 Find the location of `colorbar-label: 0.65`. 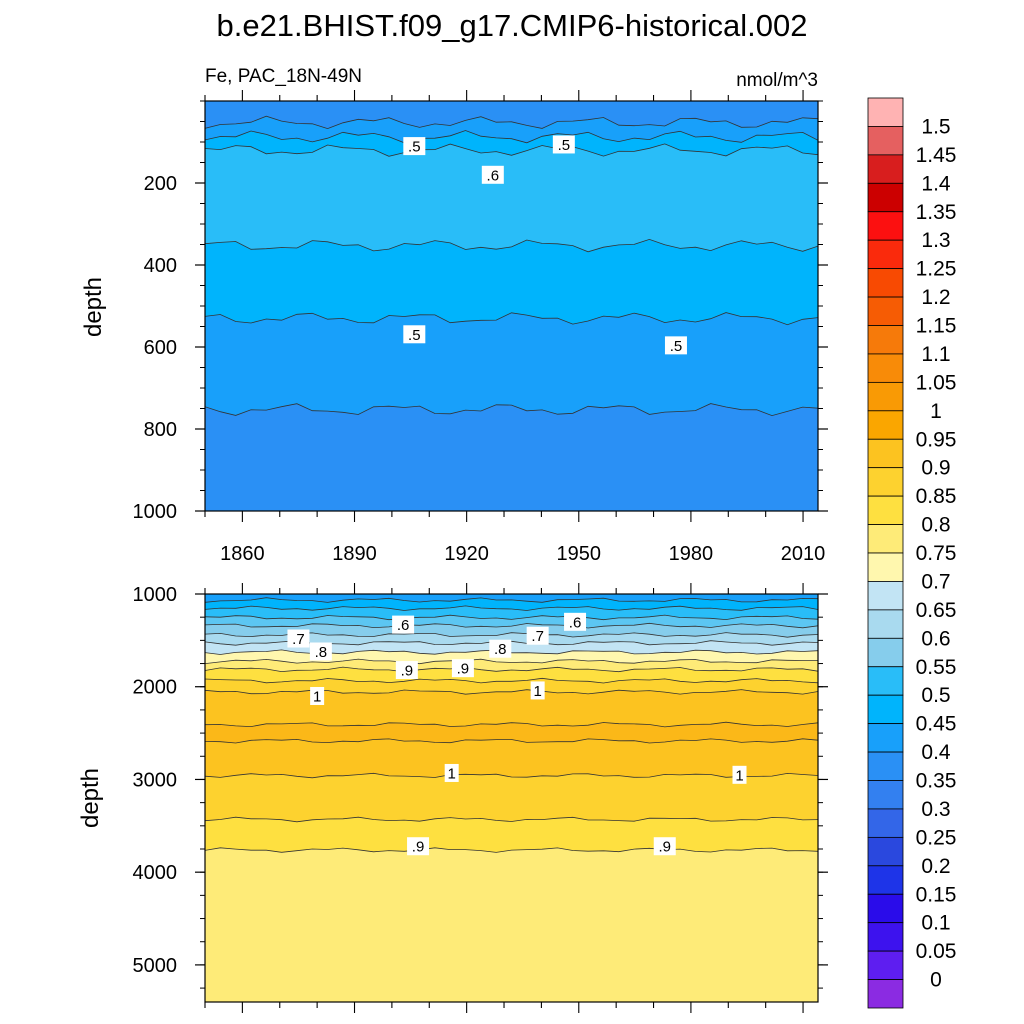

colorbar-label: 0.65 is located at coordinates (936, 610).